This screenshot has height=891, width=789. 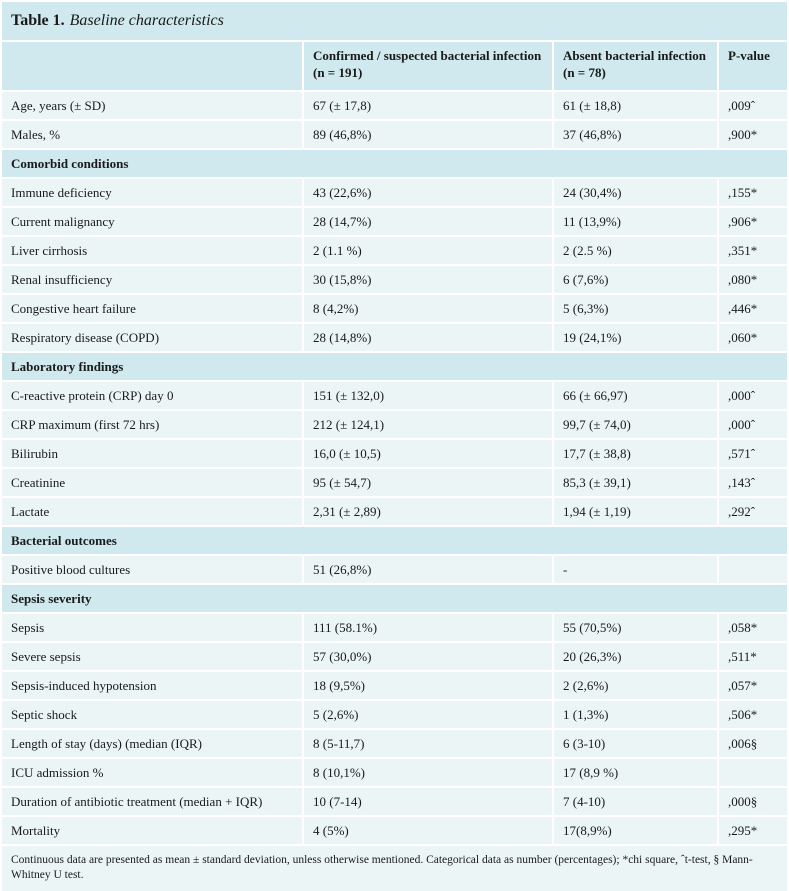 I want to click on row-label: Males, %, so click(x=153, y=135).